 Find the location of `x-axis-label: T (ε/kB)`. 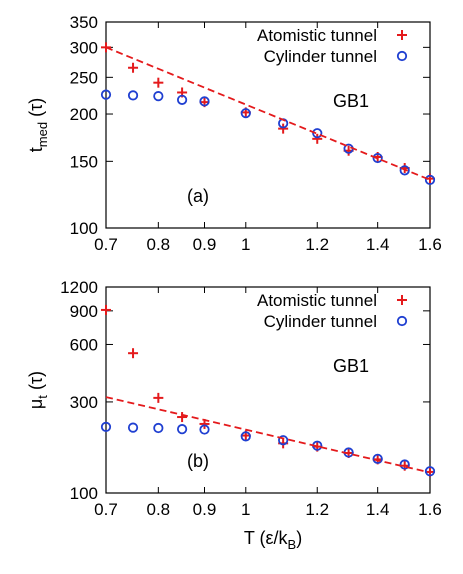

x-axis-label: T (ε/kB) is located at coordinates (273, 540).